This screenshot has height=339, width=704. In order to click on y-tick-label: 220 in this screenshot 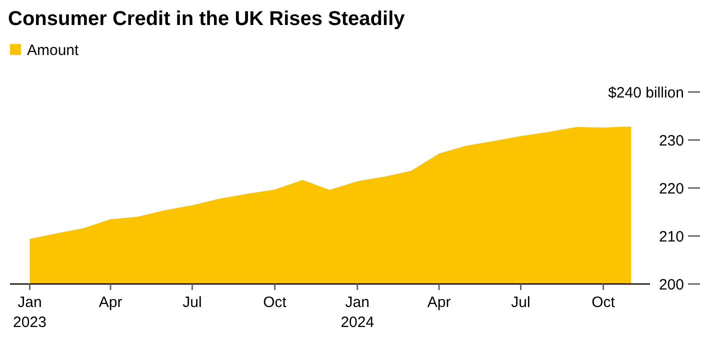, I will do `click(671, 189)`.